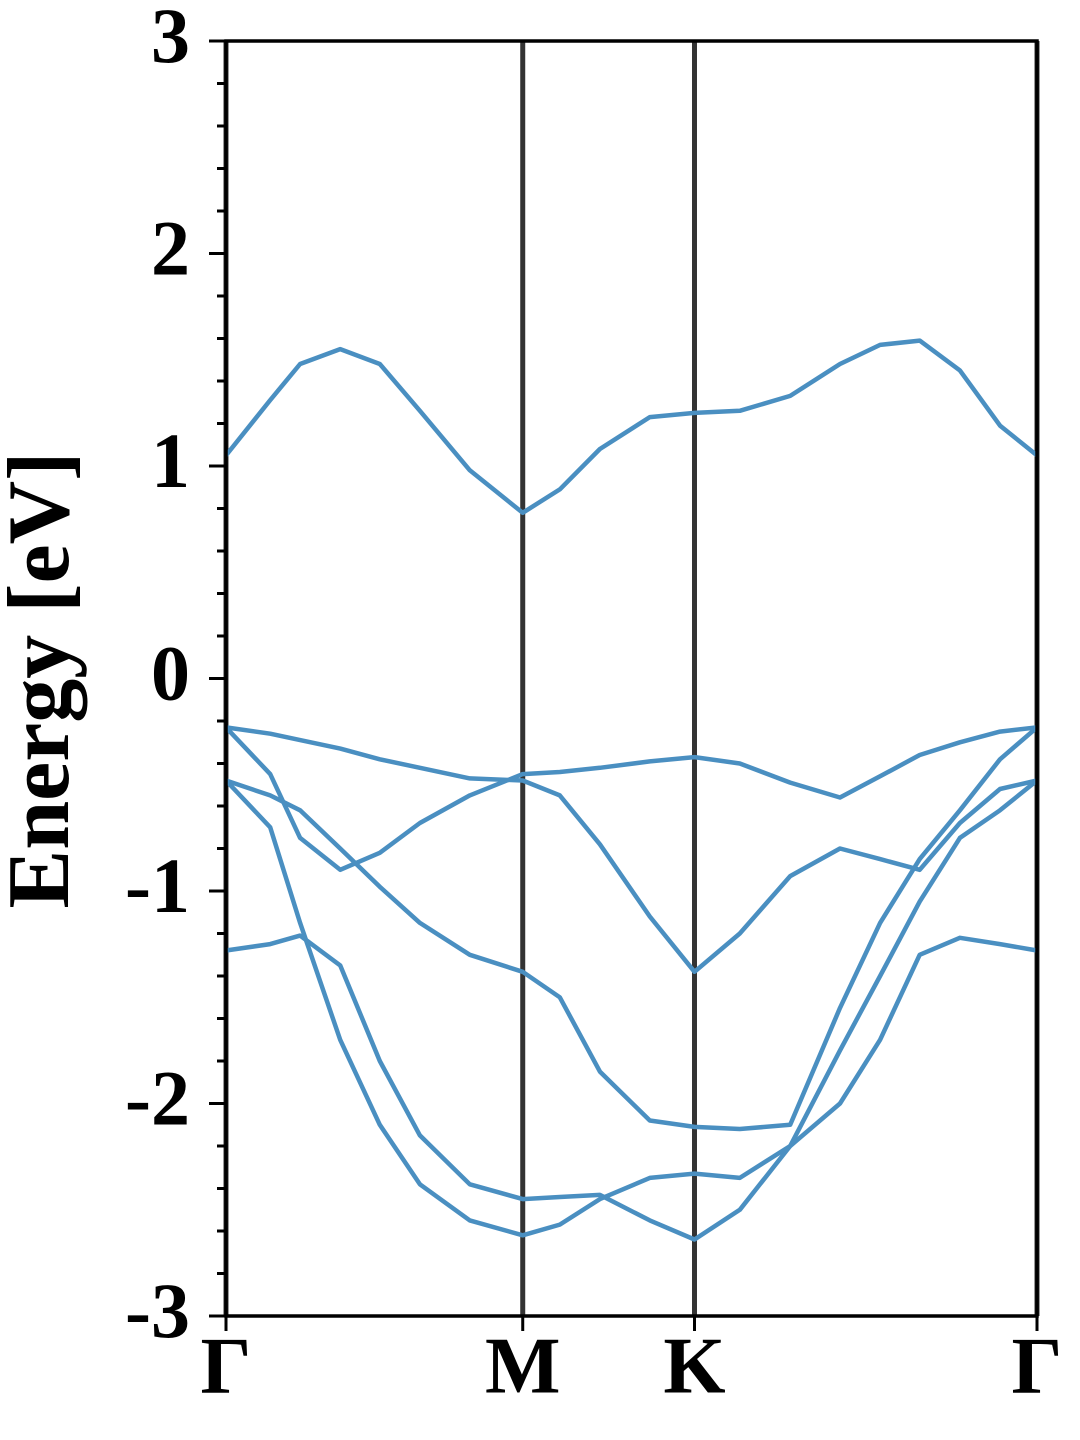 This screenshot has width=1080, height=1440. I want to click on y-tick-label: -2, so click(157, 1097).